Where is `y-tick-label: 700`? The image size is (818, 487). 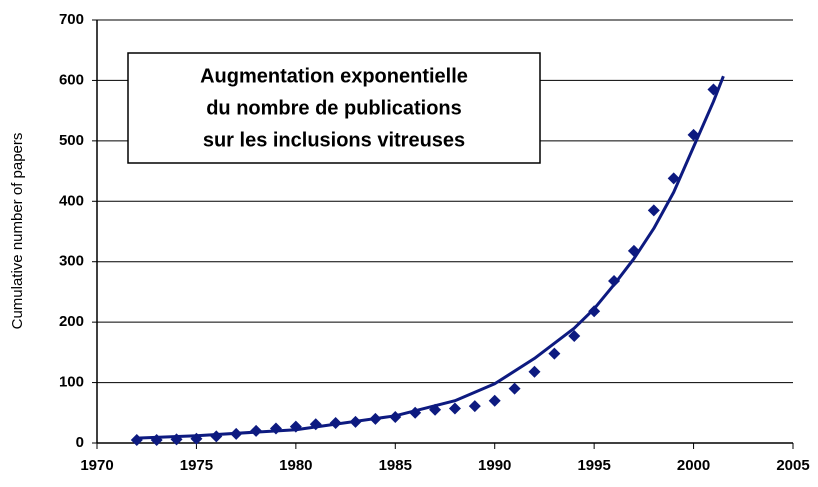
y-tick-label: 700 is located at coordinates (71, 19).